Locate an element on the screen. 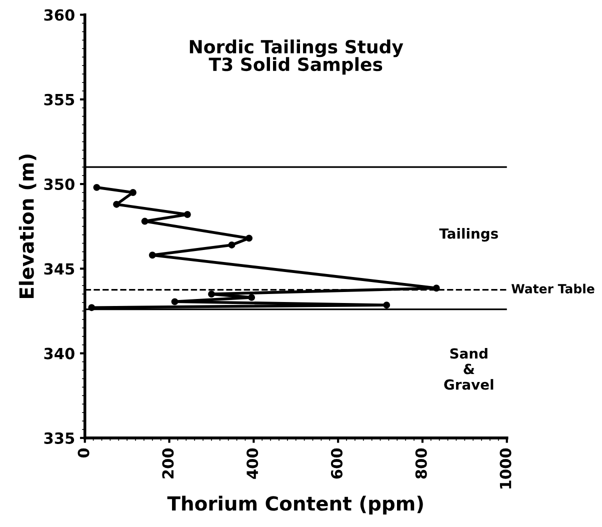  y-tick-label: 335 is located at coordinates (59, 438).